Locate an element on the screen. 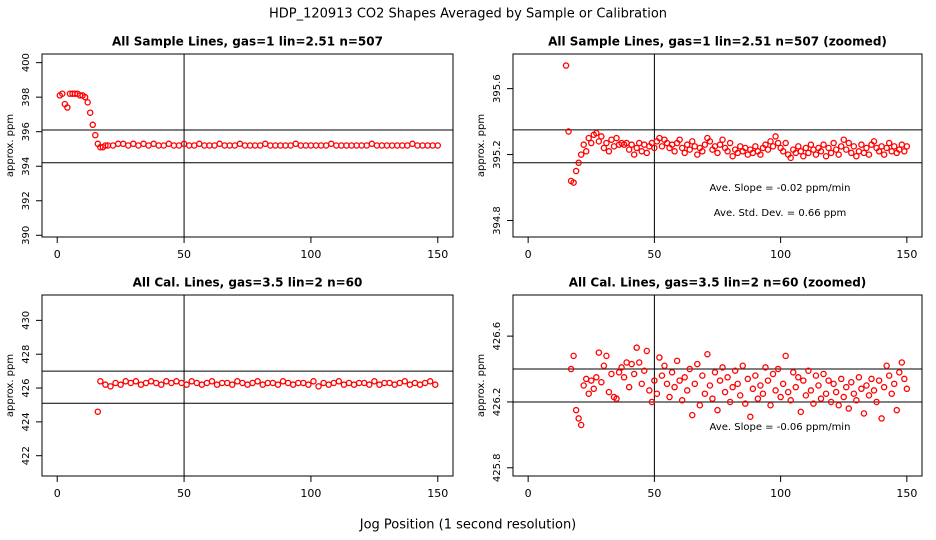 The image size is (936, 540). y-tick-label: 425.8 is located at coordinates (497, 467).